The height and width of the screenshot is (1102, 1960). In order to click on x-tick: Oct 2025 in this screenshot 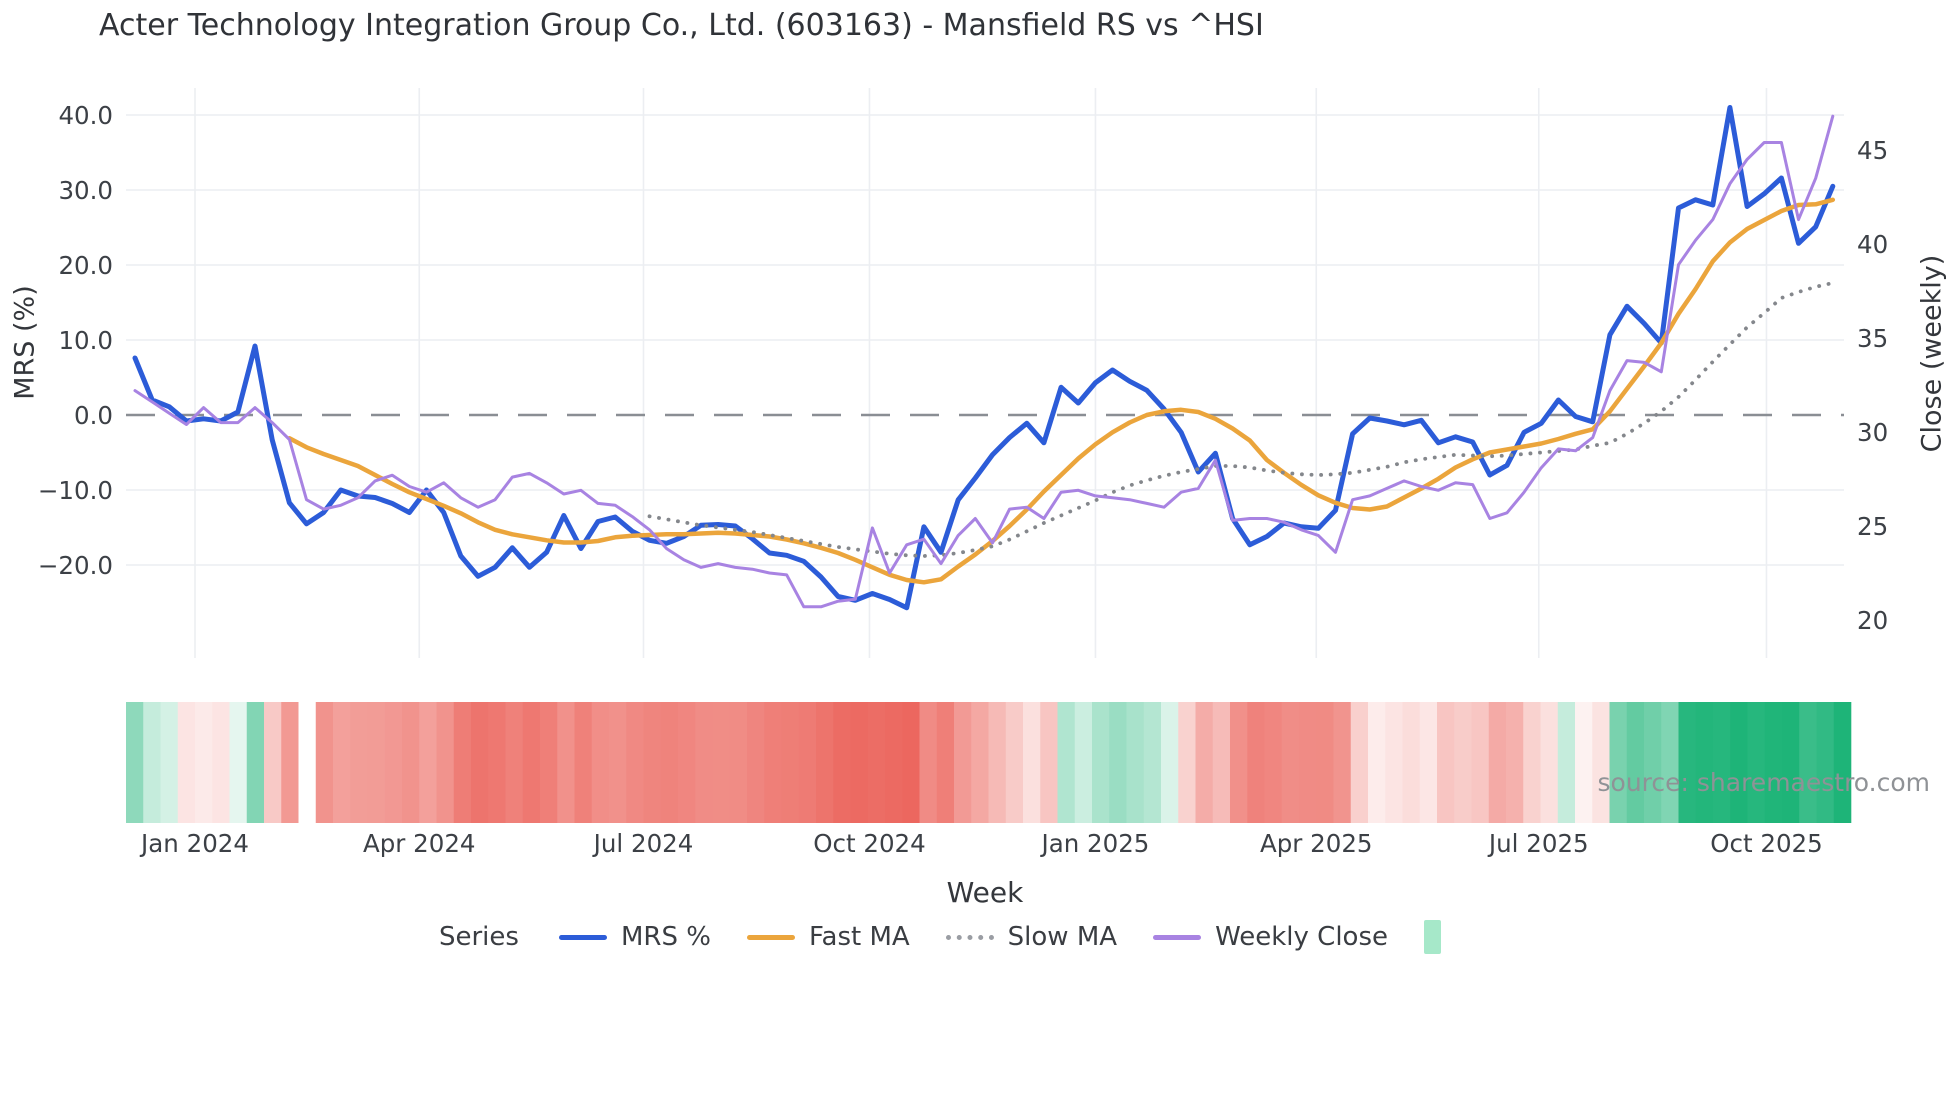, I will do `click(1766, 843)`.